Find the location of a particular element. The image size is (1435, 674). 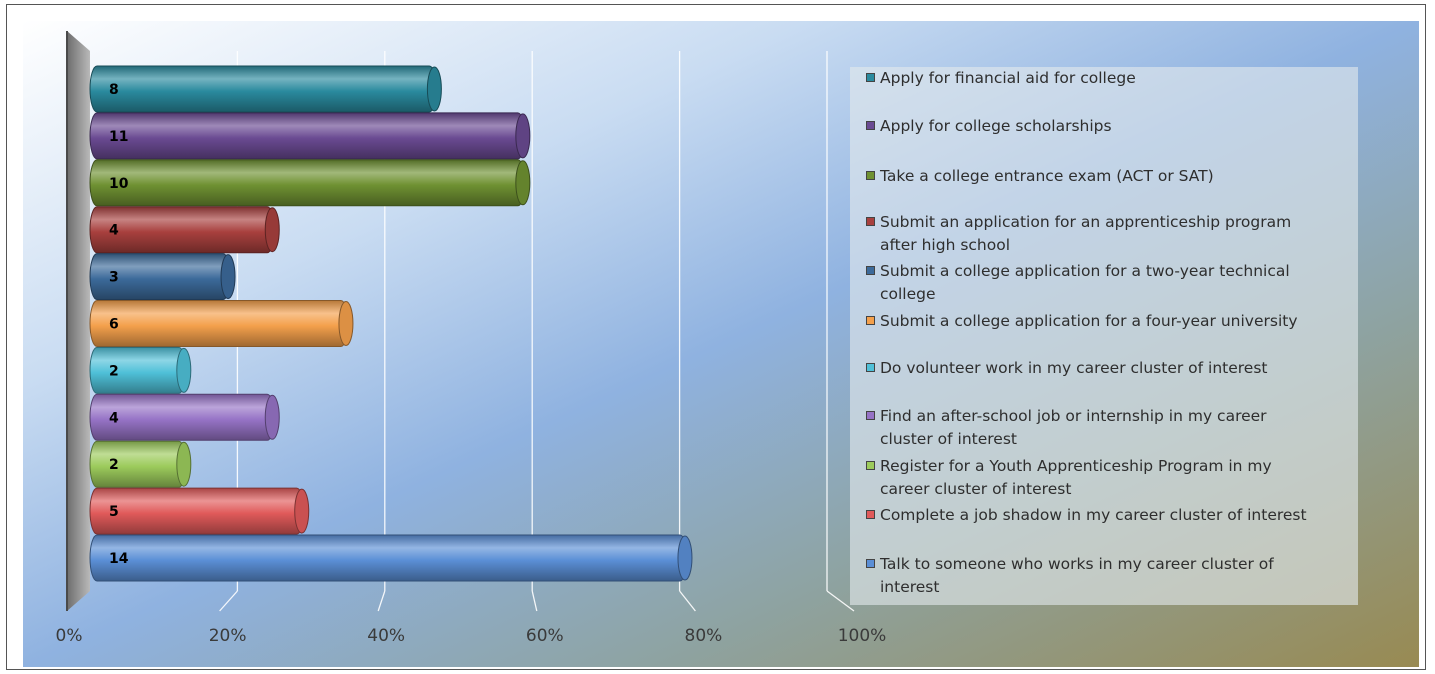

x-tick-label: 40% is located at coordinates (386, 636).